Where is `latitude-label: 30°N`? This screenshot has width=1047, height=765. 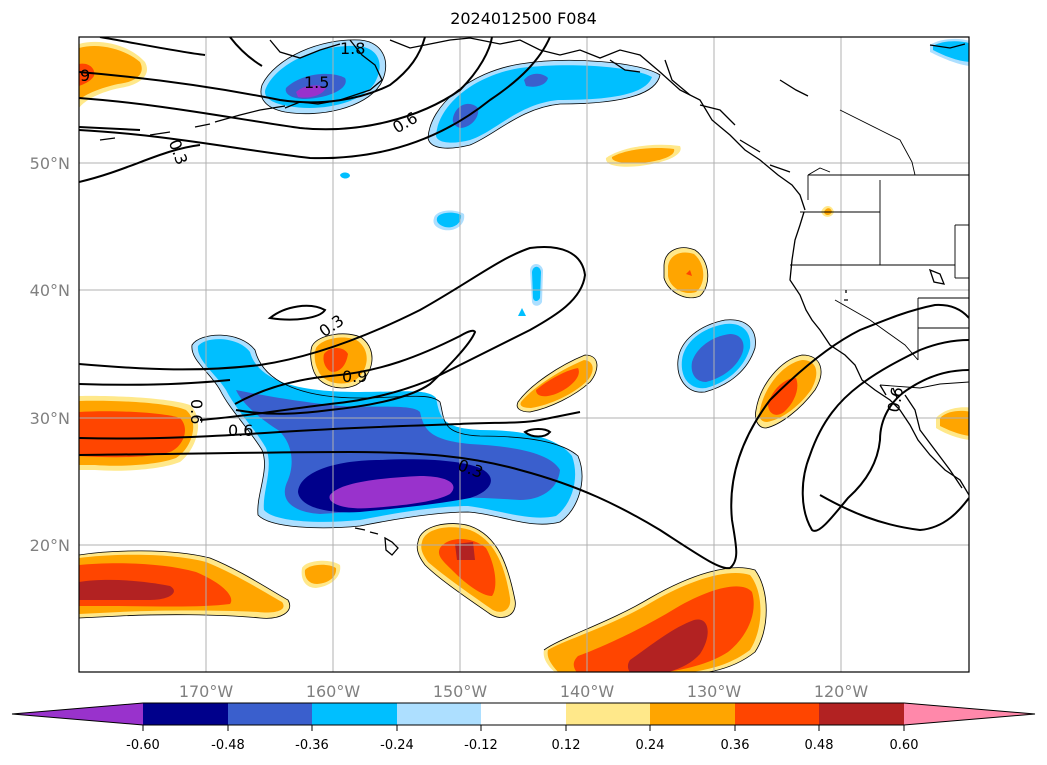
latitude-label: 30°N is located at coordinates (50, 418).